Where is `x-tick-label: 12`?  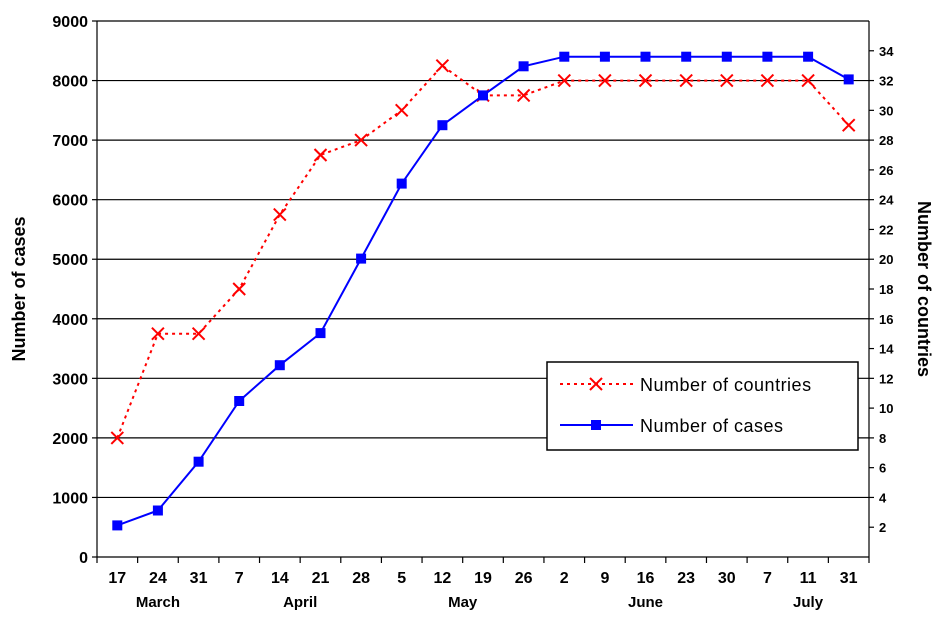
x-tick-label: 12 is located at coordinates (442, 578).